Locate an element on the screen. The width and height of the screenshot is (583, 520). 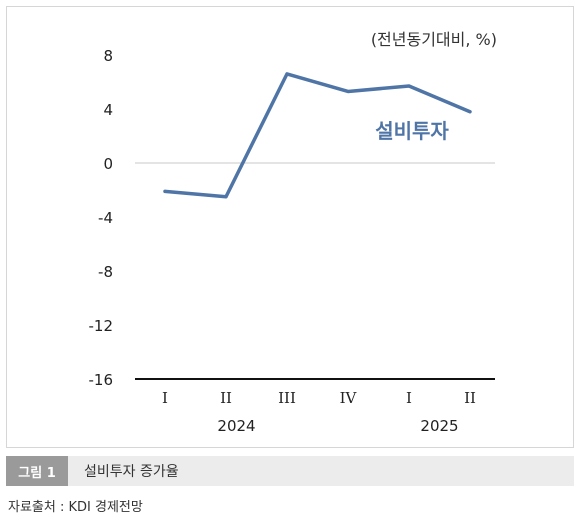
y-tick-label: 0 is located at coordinates (108, 164).